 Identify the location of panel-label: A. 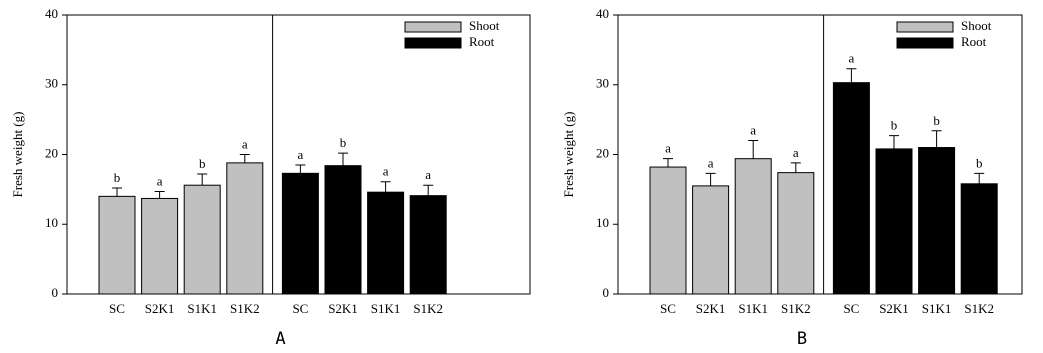
(280, 339).